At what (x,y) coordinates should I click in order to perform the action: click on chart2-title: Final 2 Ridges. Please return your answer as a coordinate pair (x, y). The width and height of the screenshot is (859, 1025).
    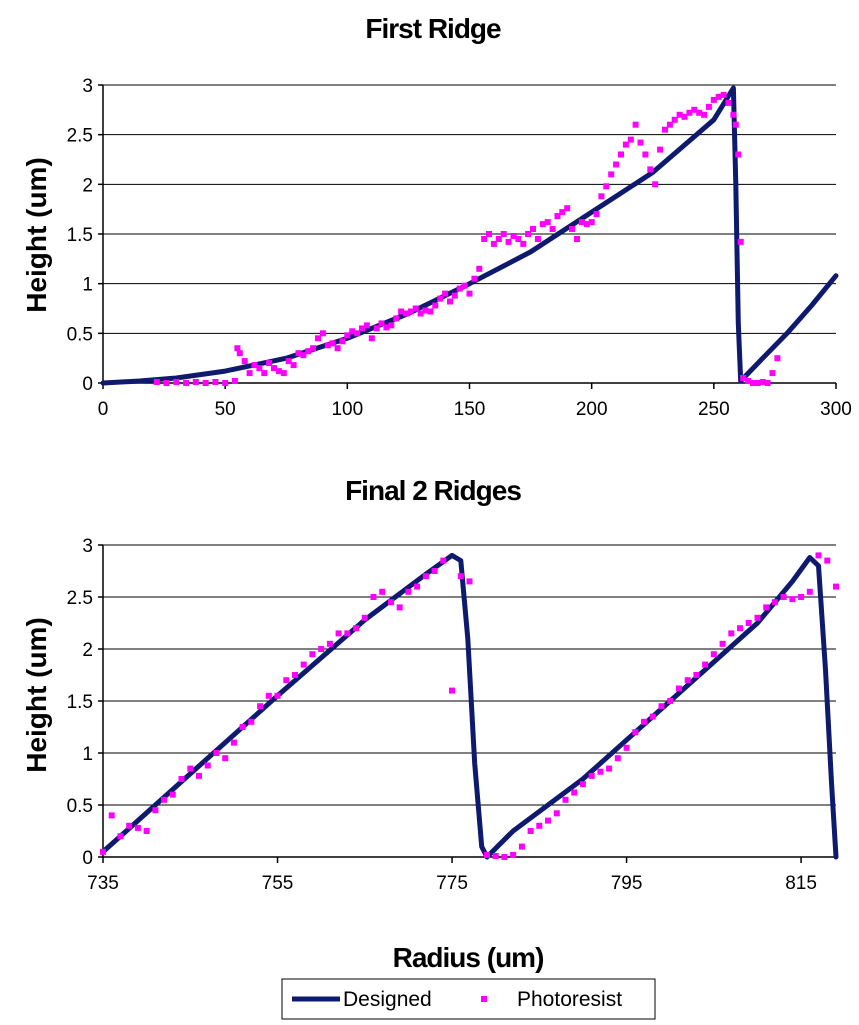
    Looking at the image, I should click on (433, 490).